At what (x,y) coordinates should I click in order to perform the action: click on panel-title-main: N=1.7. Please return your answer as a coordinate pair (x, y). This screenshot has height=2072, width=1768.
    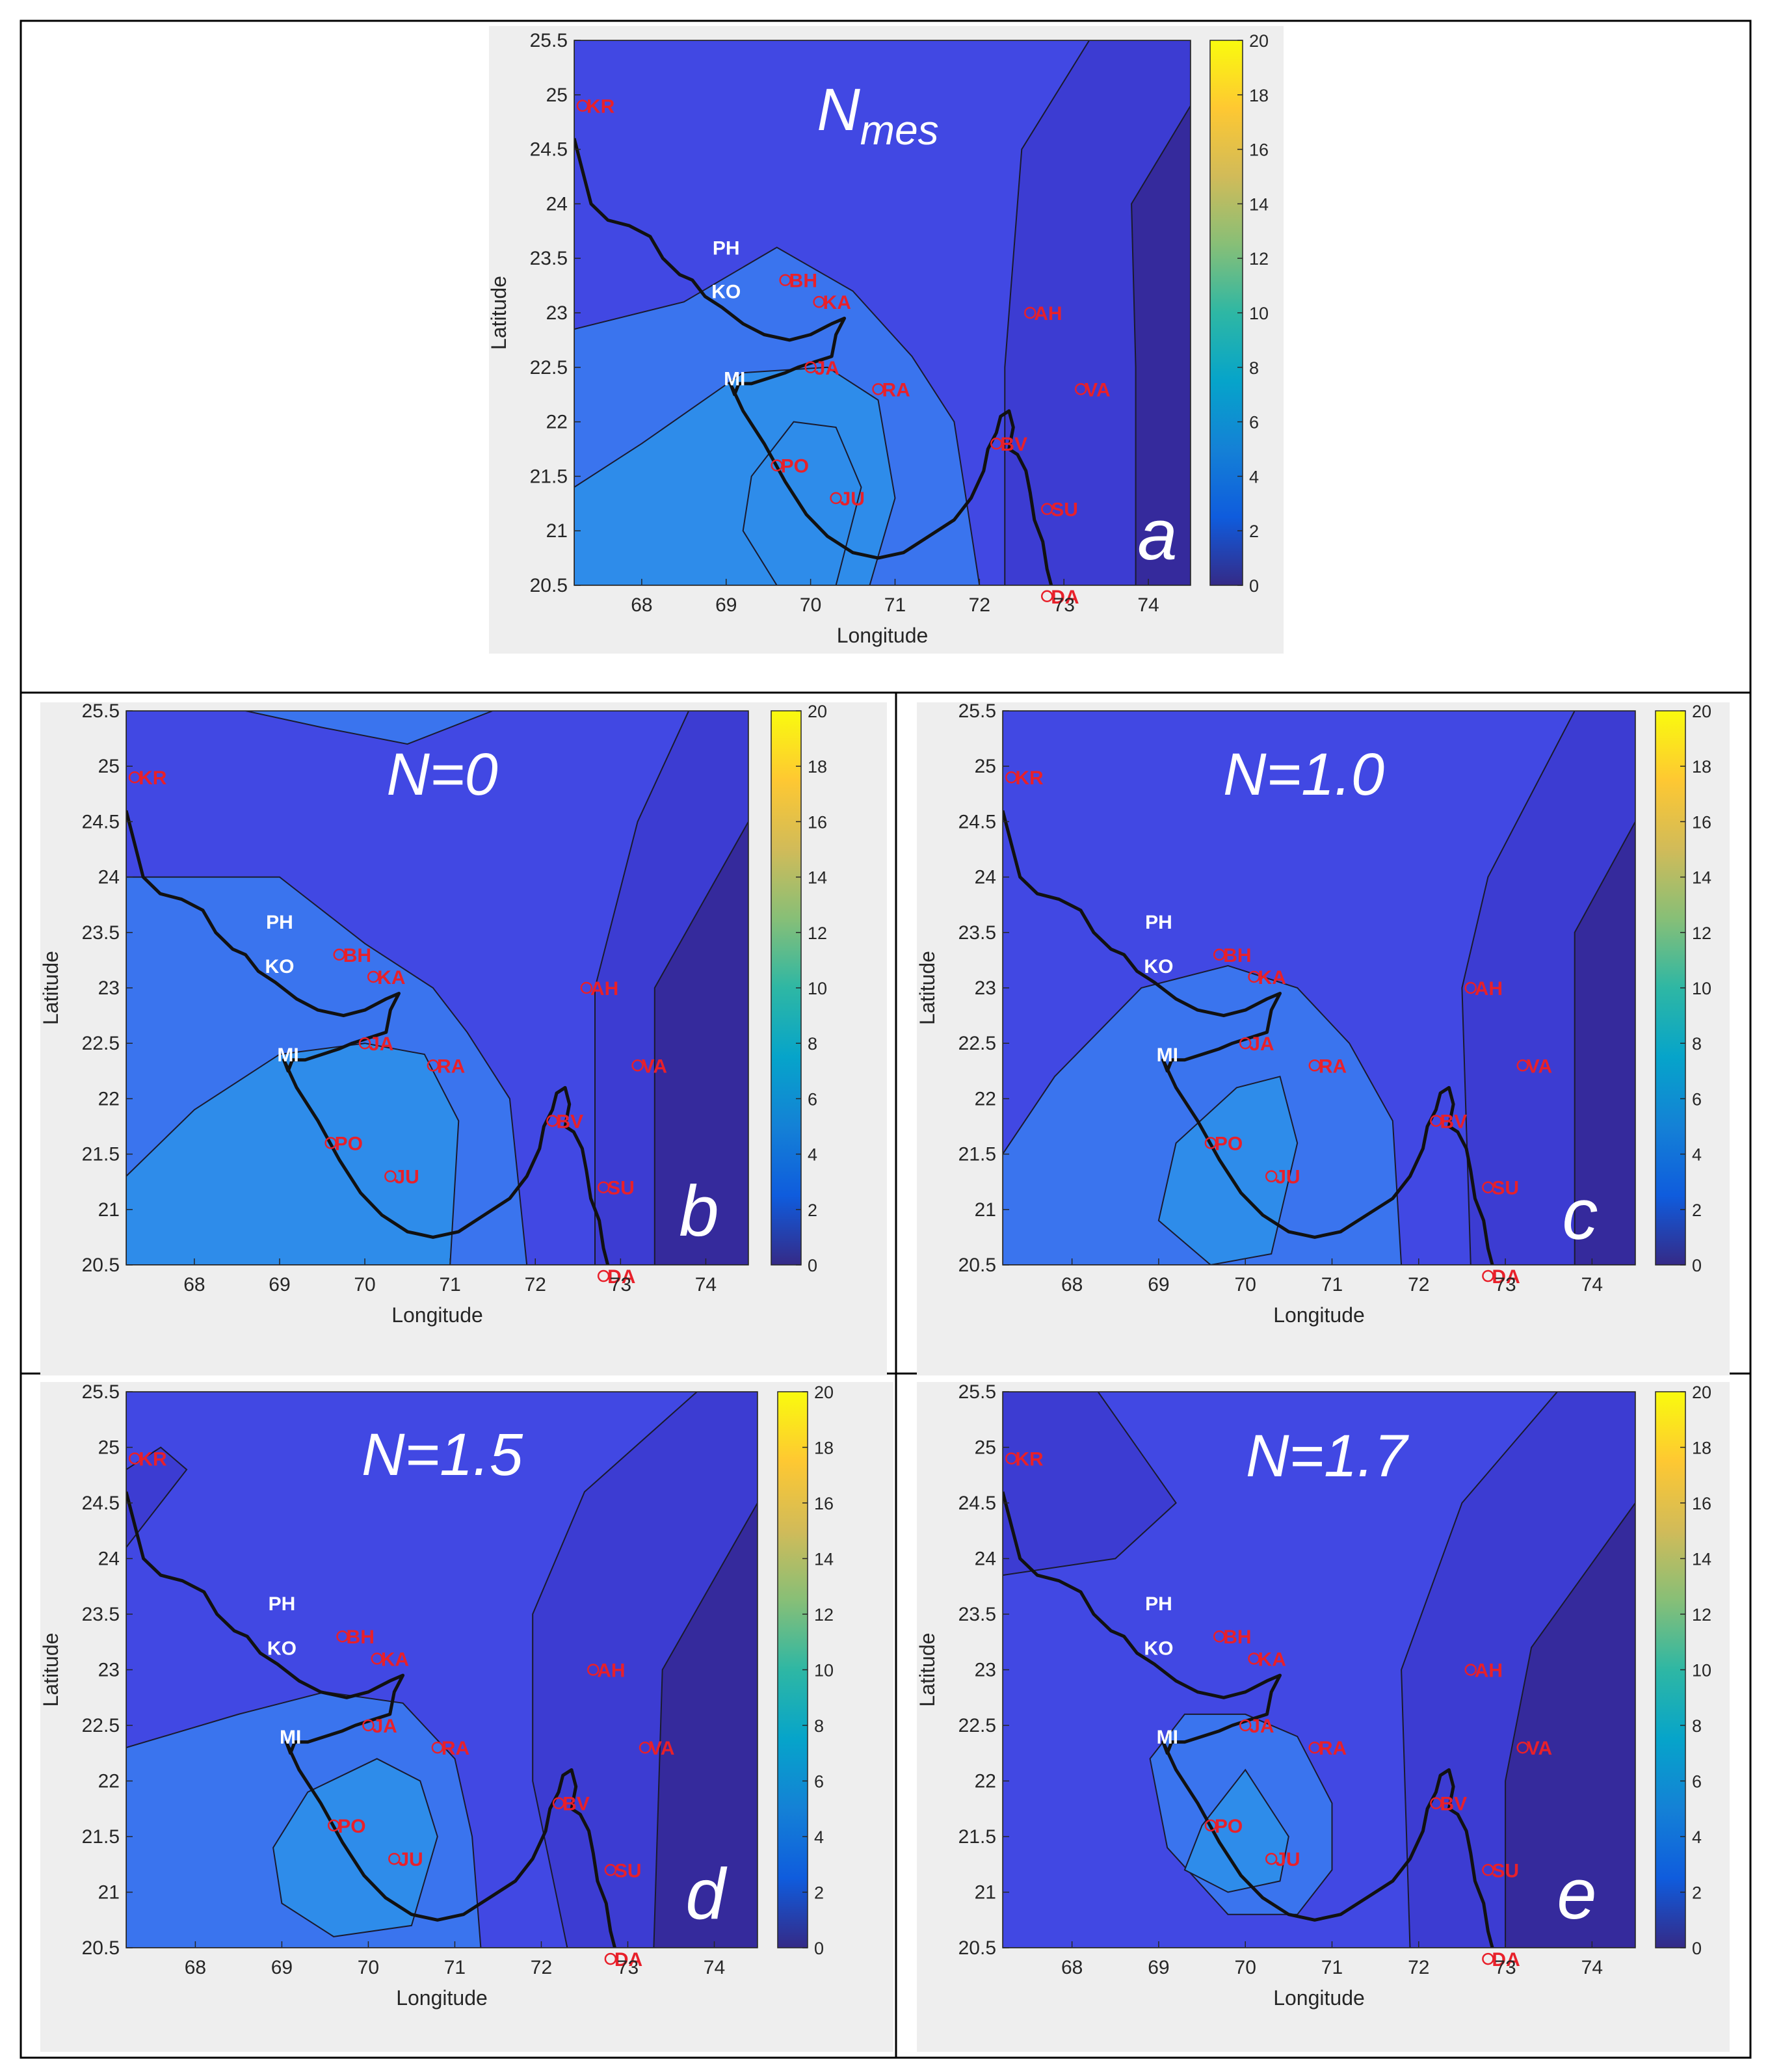
    Looking at the image, I should click on (1327, 1456).